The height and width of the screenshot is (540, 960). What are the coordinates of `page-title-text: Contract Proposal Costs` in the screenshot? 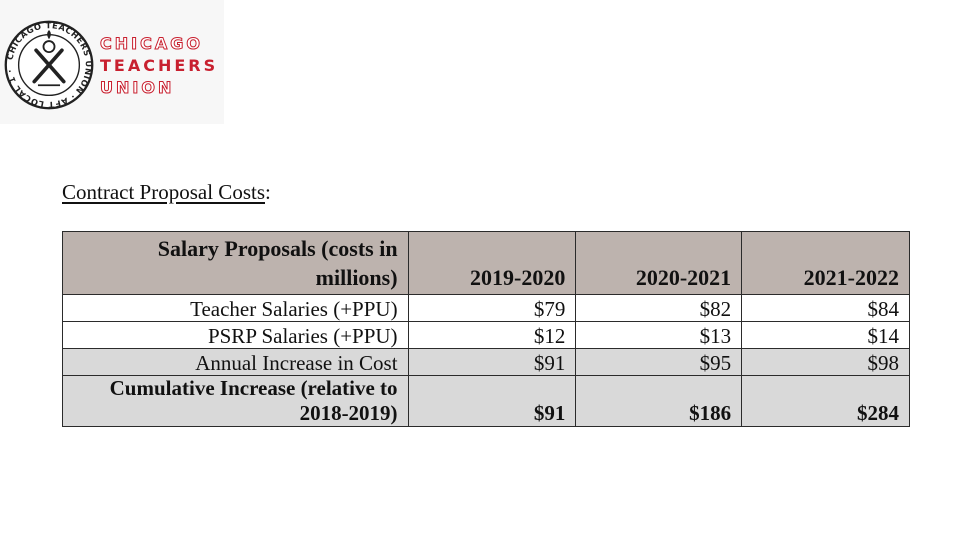 It's located at (163, 192).